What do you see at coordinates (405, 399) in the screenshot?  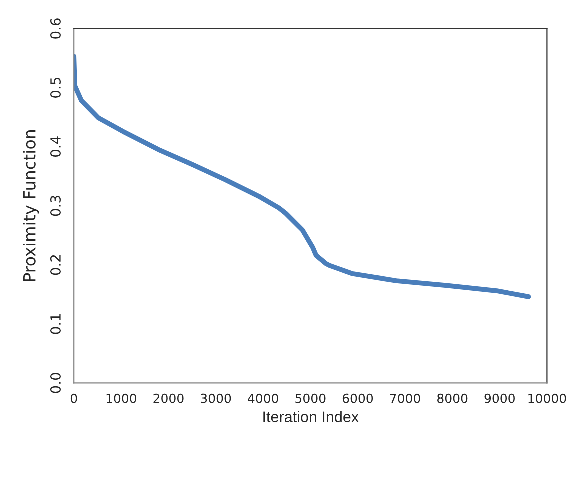 I see `x-tick-label: 7000` at bounding box center [405, 399].